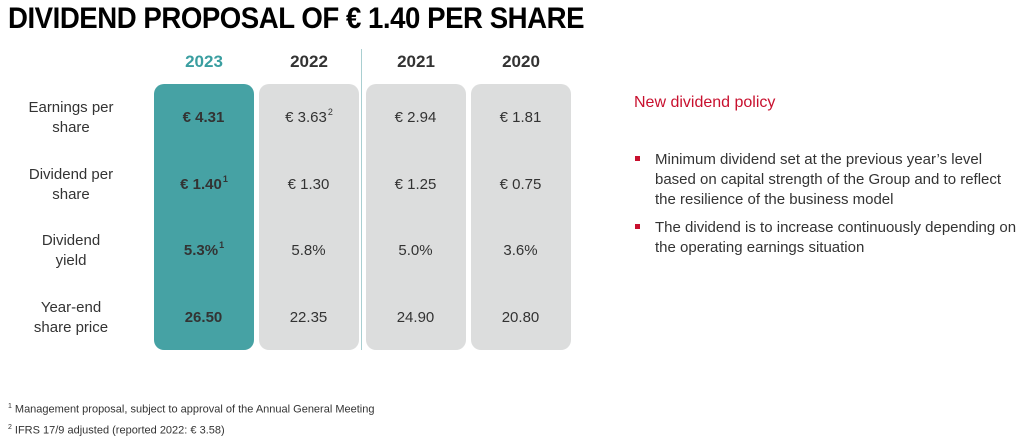  Describe the element at coordinates (309, 217) in the screenshot. I see `column-2022-background` at that location.